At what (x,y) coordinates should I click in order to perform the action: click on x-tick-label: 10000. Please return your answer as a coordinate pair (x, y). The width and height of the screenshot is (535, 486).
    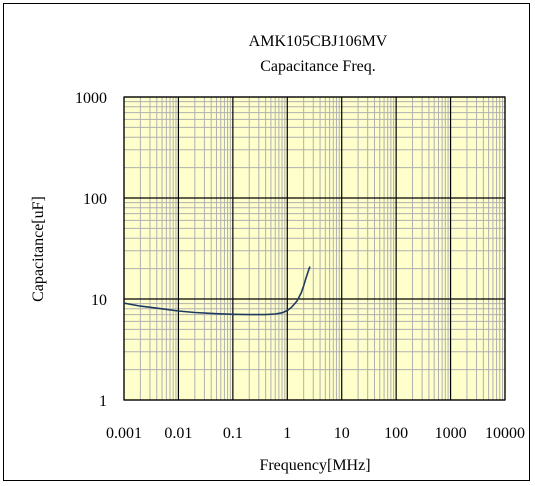
    Looking at the image, I should click on (505, 433).